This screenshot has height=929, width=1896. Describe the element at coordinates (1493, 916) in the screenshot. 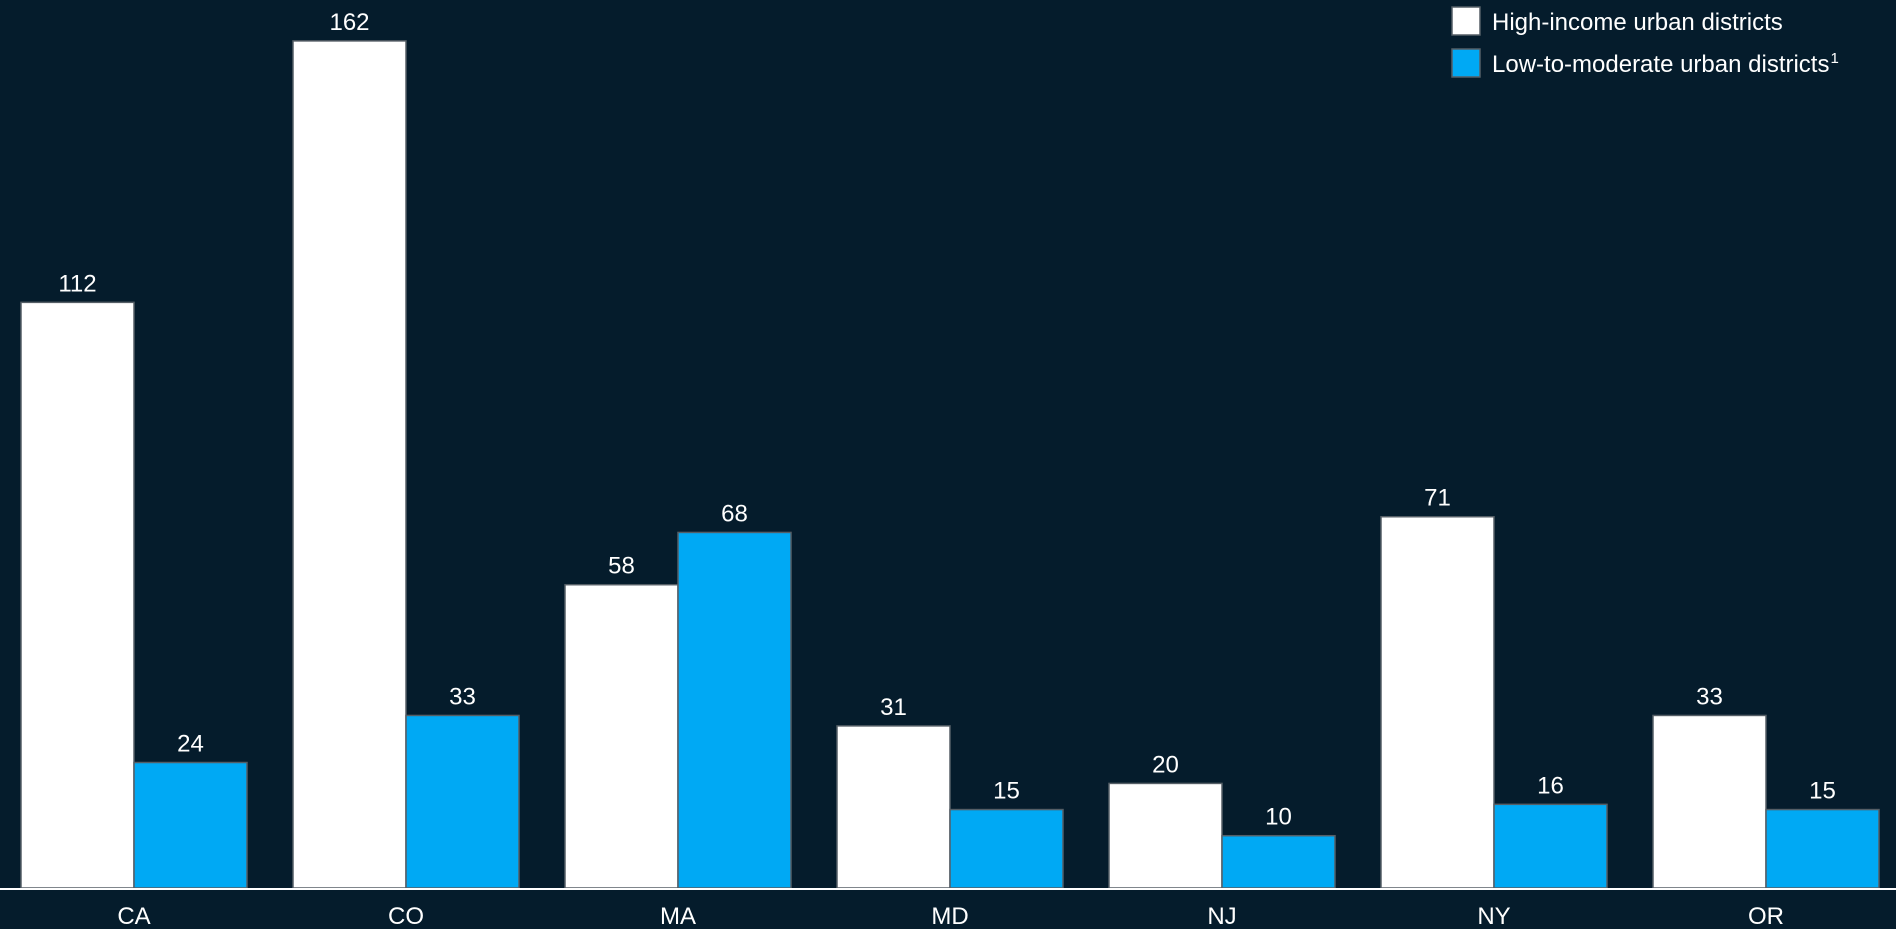

I see `x-tick-label-ny: NY` at that location.